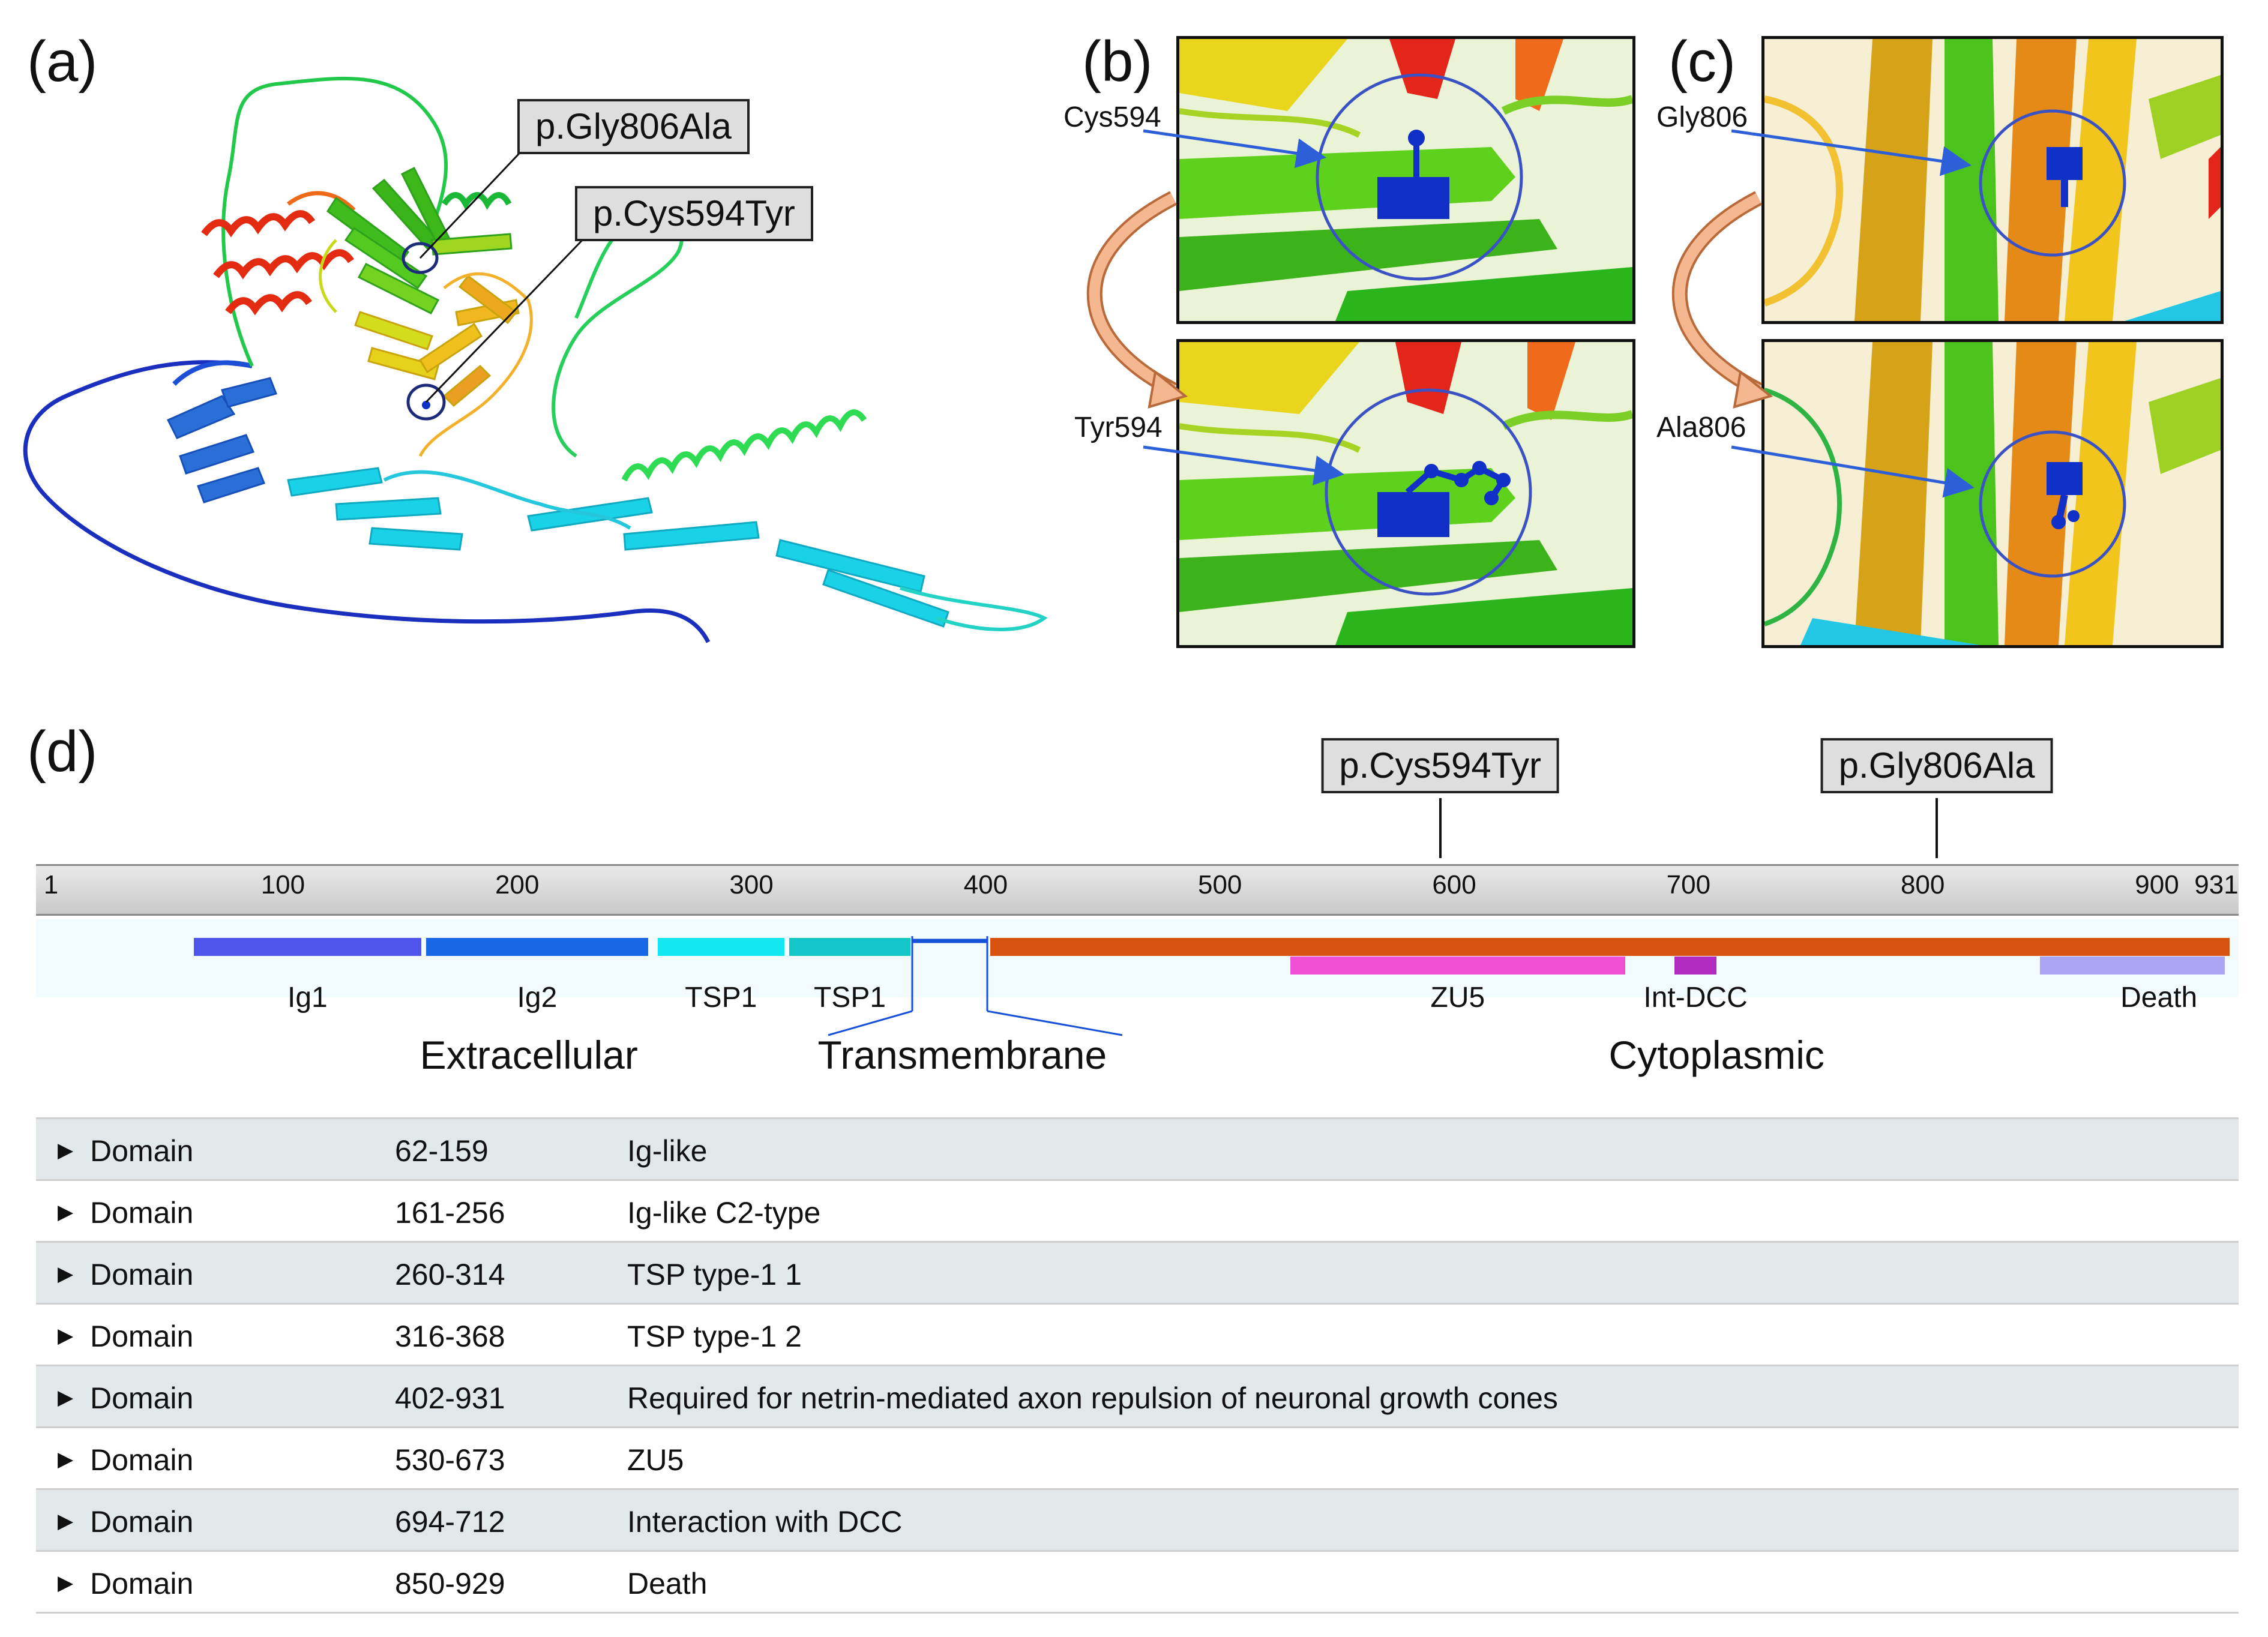 The image size is (2268, 1637). I want to click on table-row: ▶ Domain 850-929 Death, so click(1137, 1583).